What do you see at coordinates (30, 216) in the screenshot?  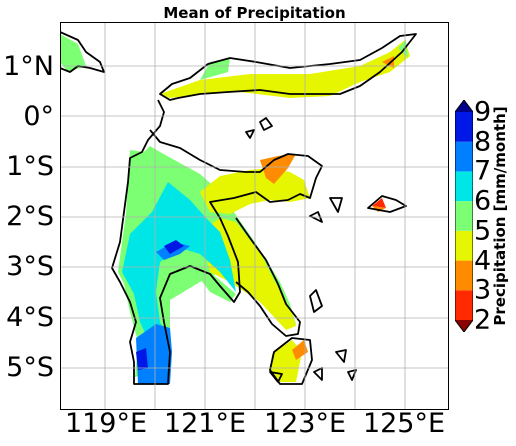 I see `lat-label-2s: 2°S` at bounding box center [30, 216].